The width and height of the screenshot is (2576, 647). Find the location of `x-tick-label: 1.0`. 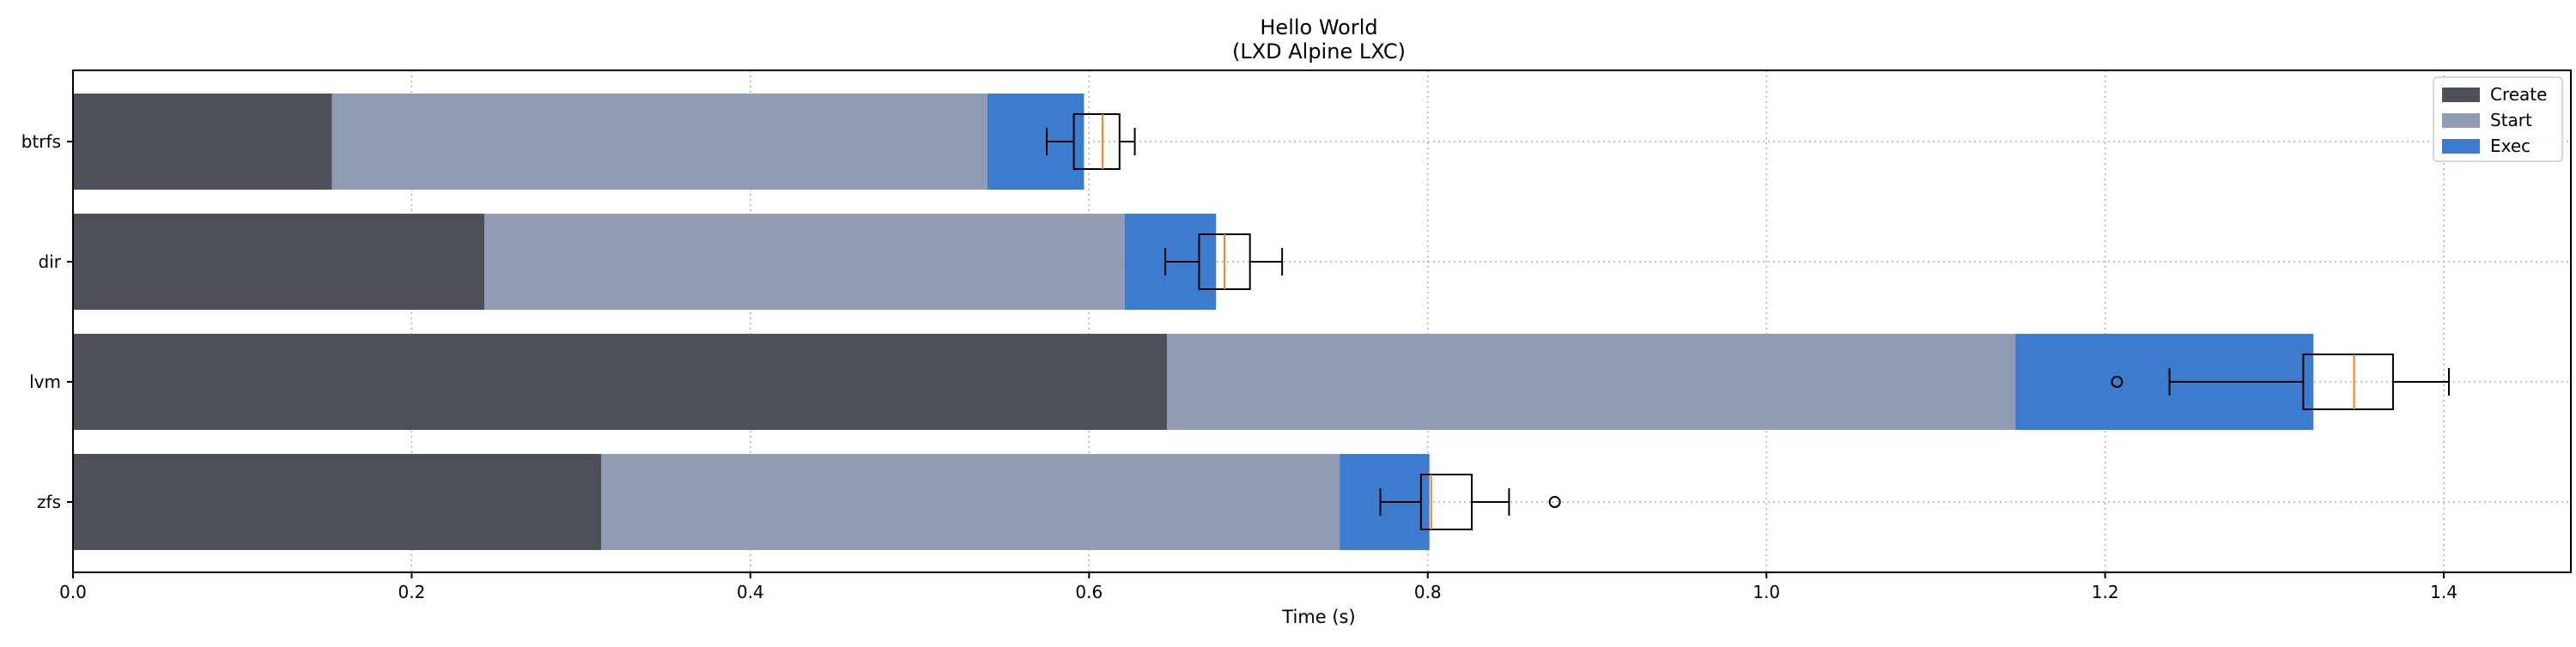

x-tick-label: 1.0 is located at coordinates (1767, 592).